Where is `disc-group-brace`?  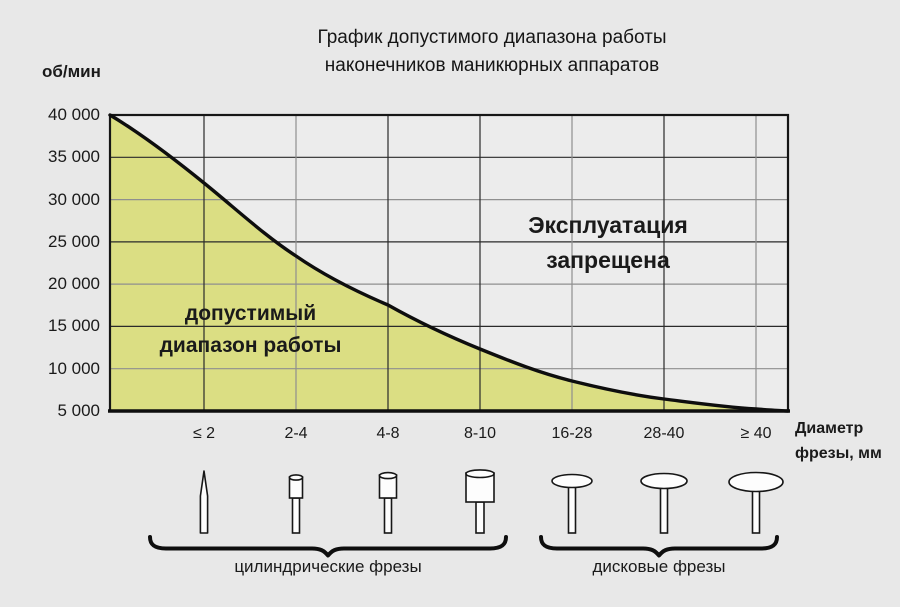 disc-group-brace is located at coordinates (659, 546).